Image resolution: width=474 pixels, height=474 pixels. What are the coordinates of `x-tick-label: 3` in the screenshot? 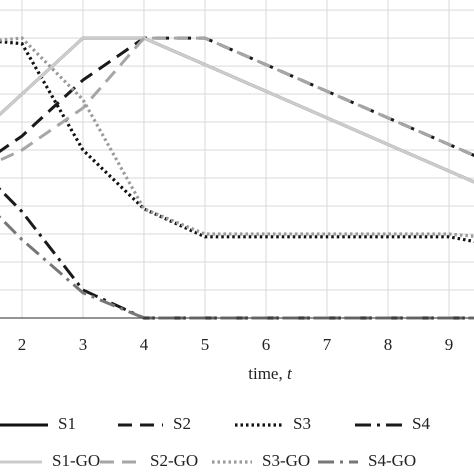 It's located at (83, 344).